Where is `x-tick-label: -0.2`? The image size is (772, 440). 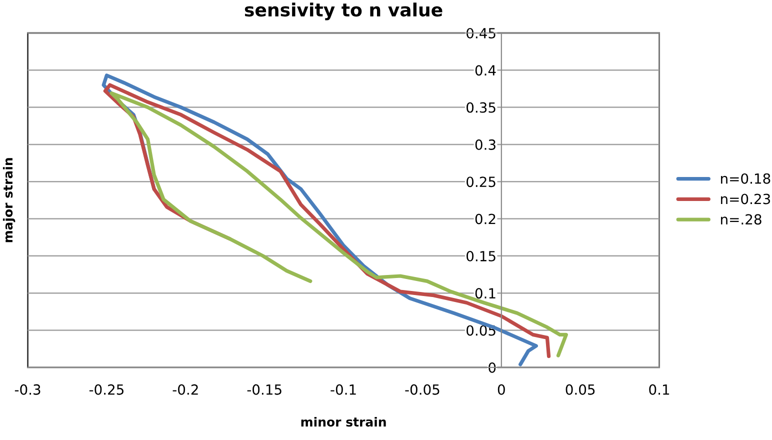
x-tick-label: -0.2 is located at coordinates (185, 389).